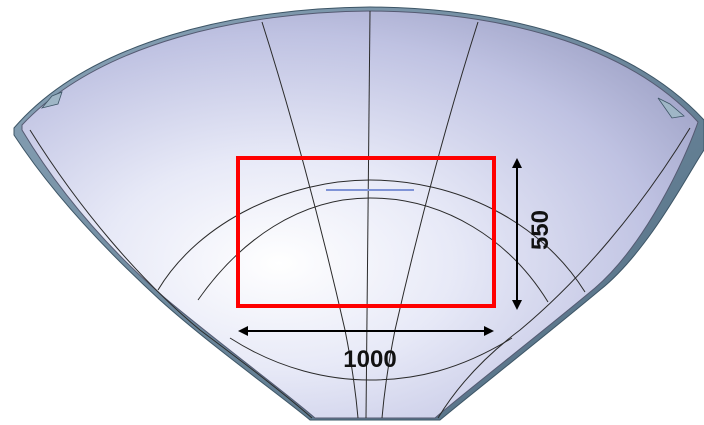 This screenshot has width=704, height=425. Describe the element at coordinates (51, 100) in the screenshot. I see `rim-notch-left` at that location.